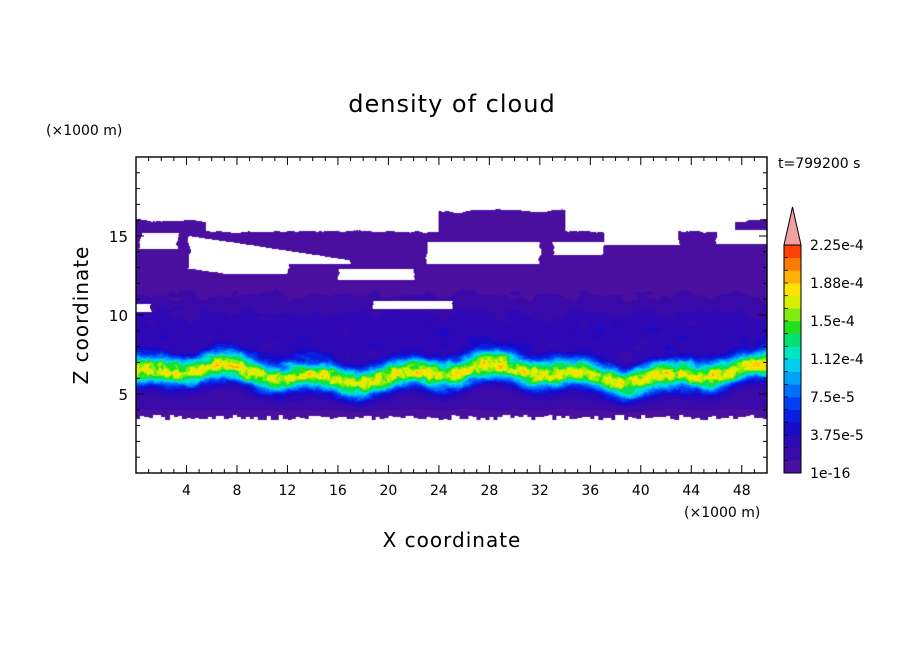 This screenshot has width=904, height=654. Describe the element at coordinates (837, 360) in the screenshot. I see `colorbar-label: 1.12e-4` at that location.